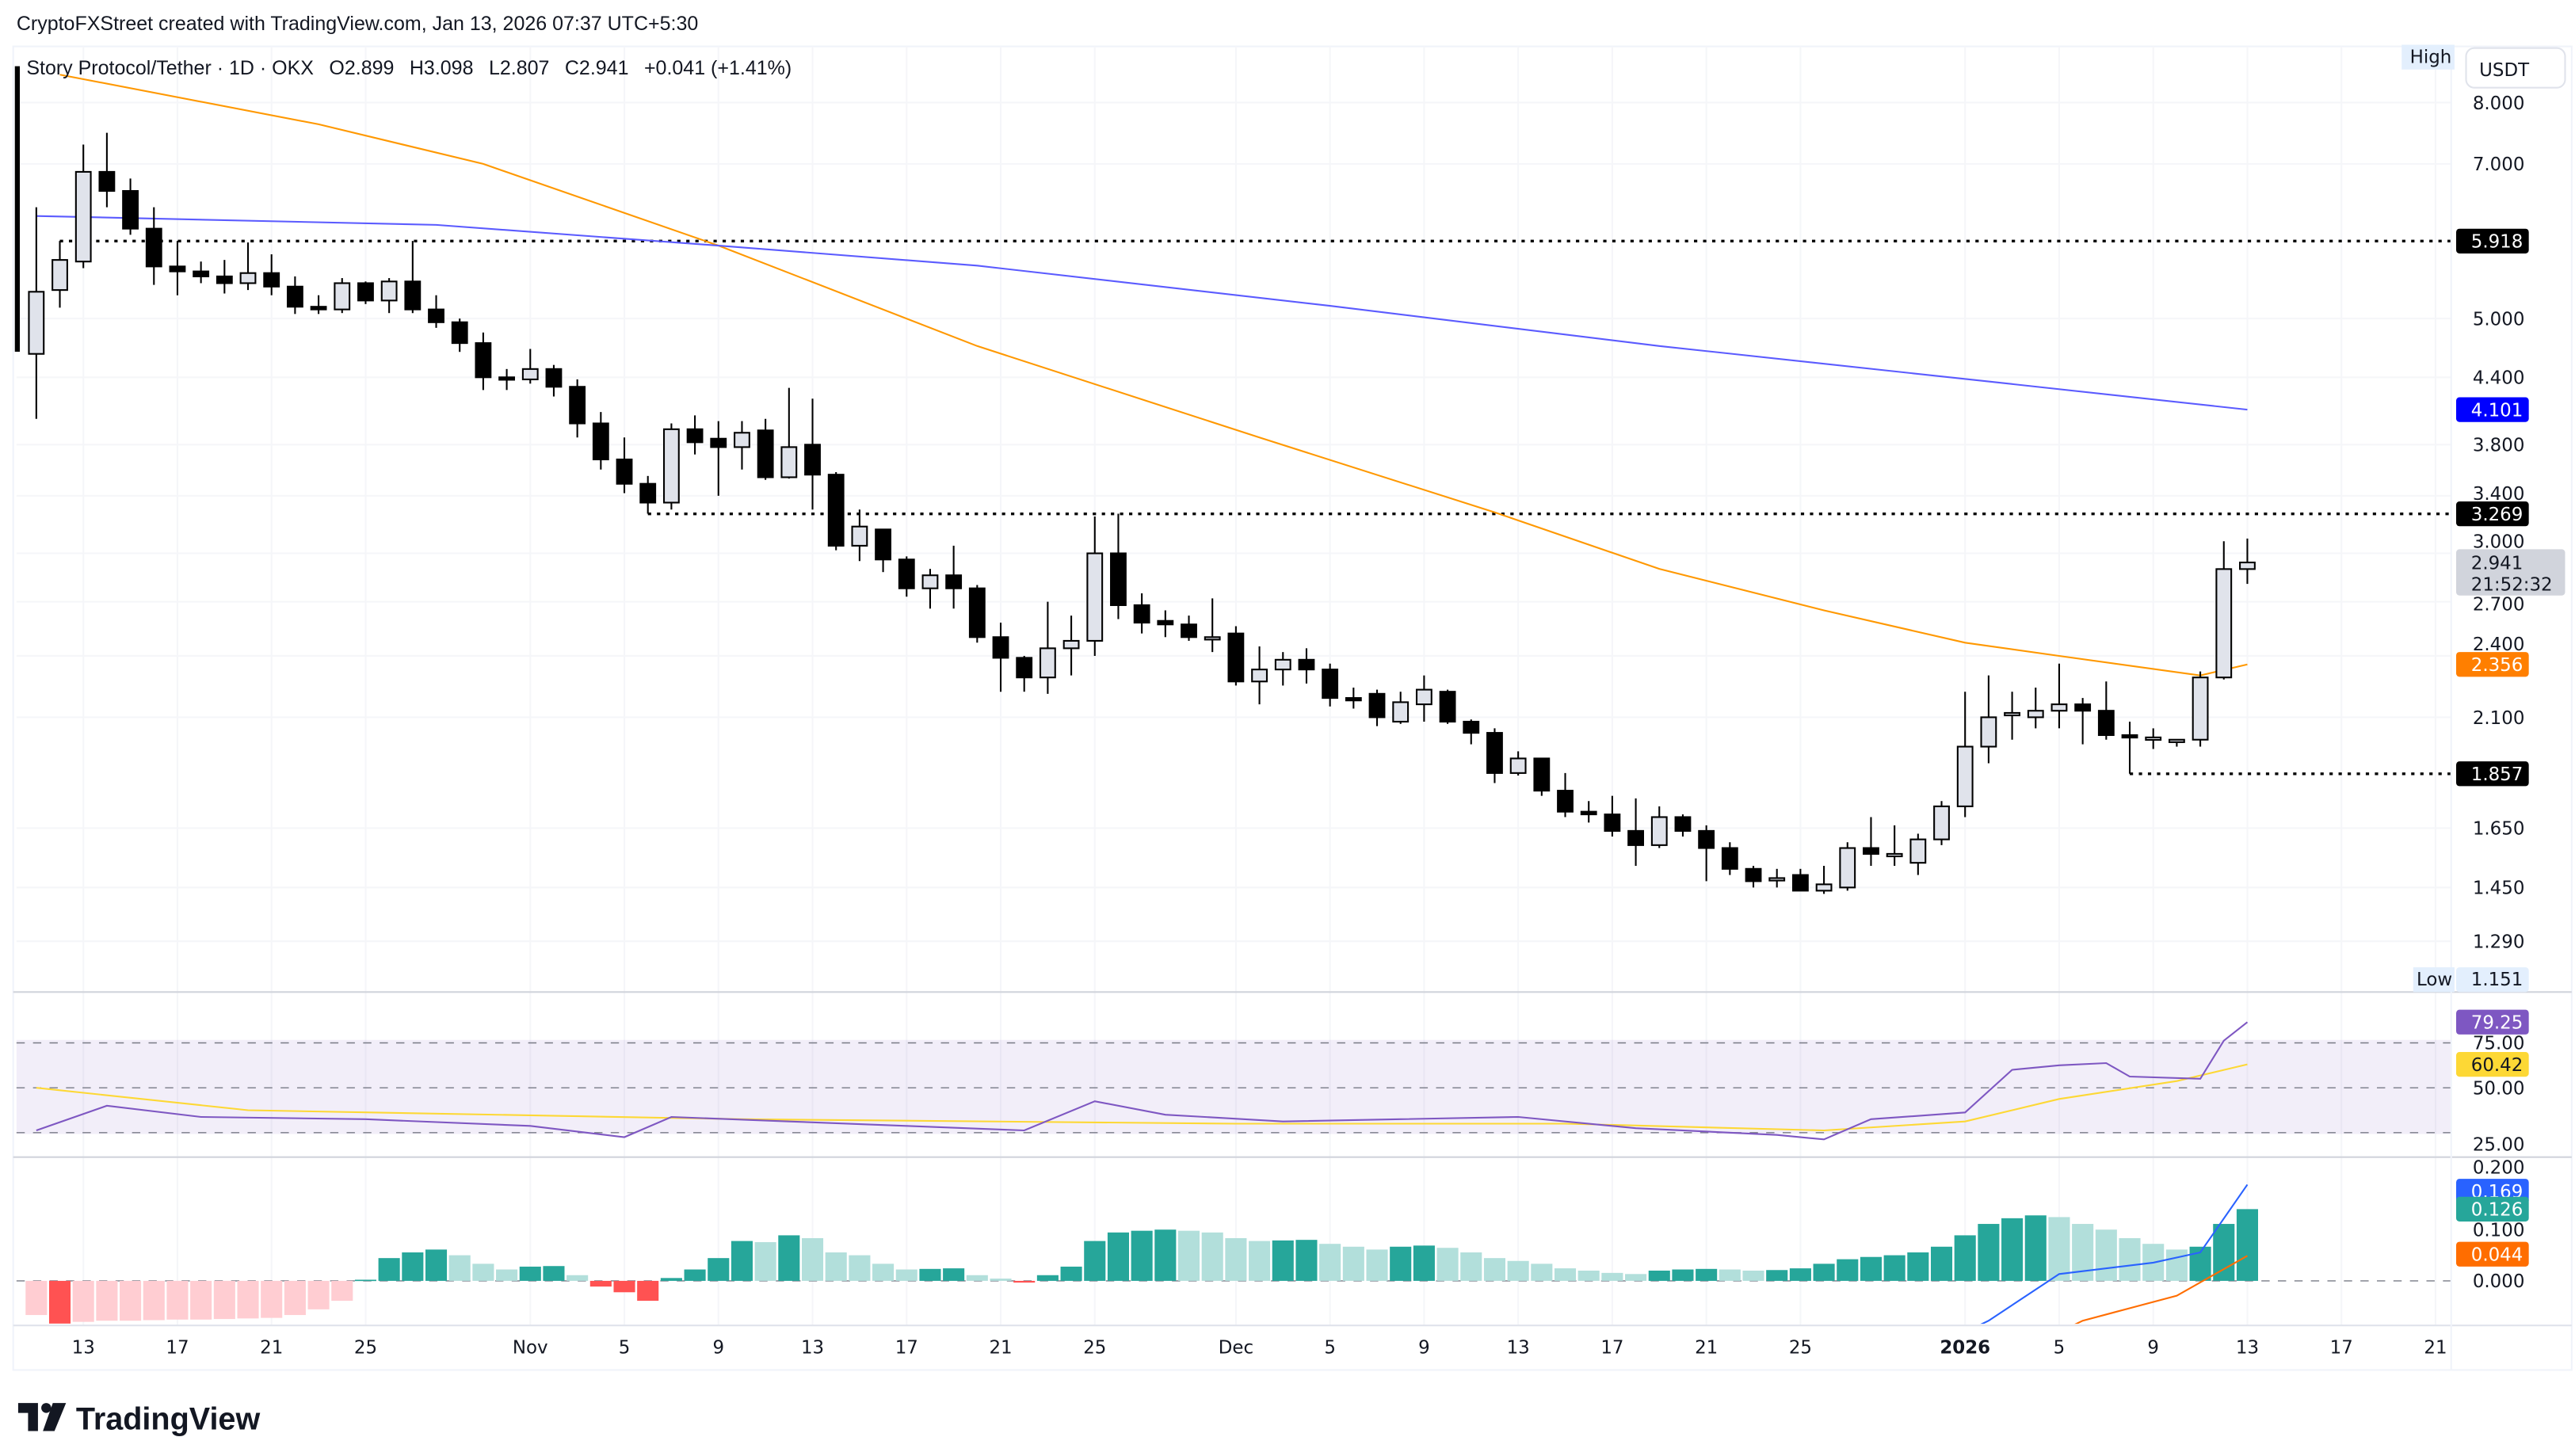 This screenshot has height=1456, width=2575. What do you see at coordinates (2492, 980) in the screenshot?
I see `low-value-bg` at bounding box center [2492, 980].